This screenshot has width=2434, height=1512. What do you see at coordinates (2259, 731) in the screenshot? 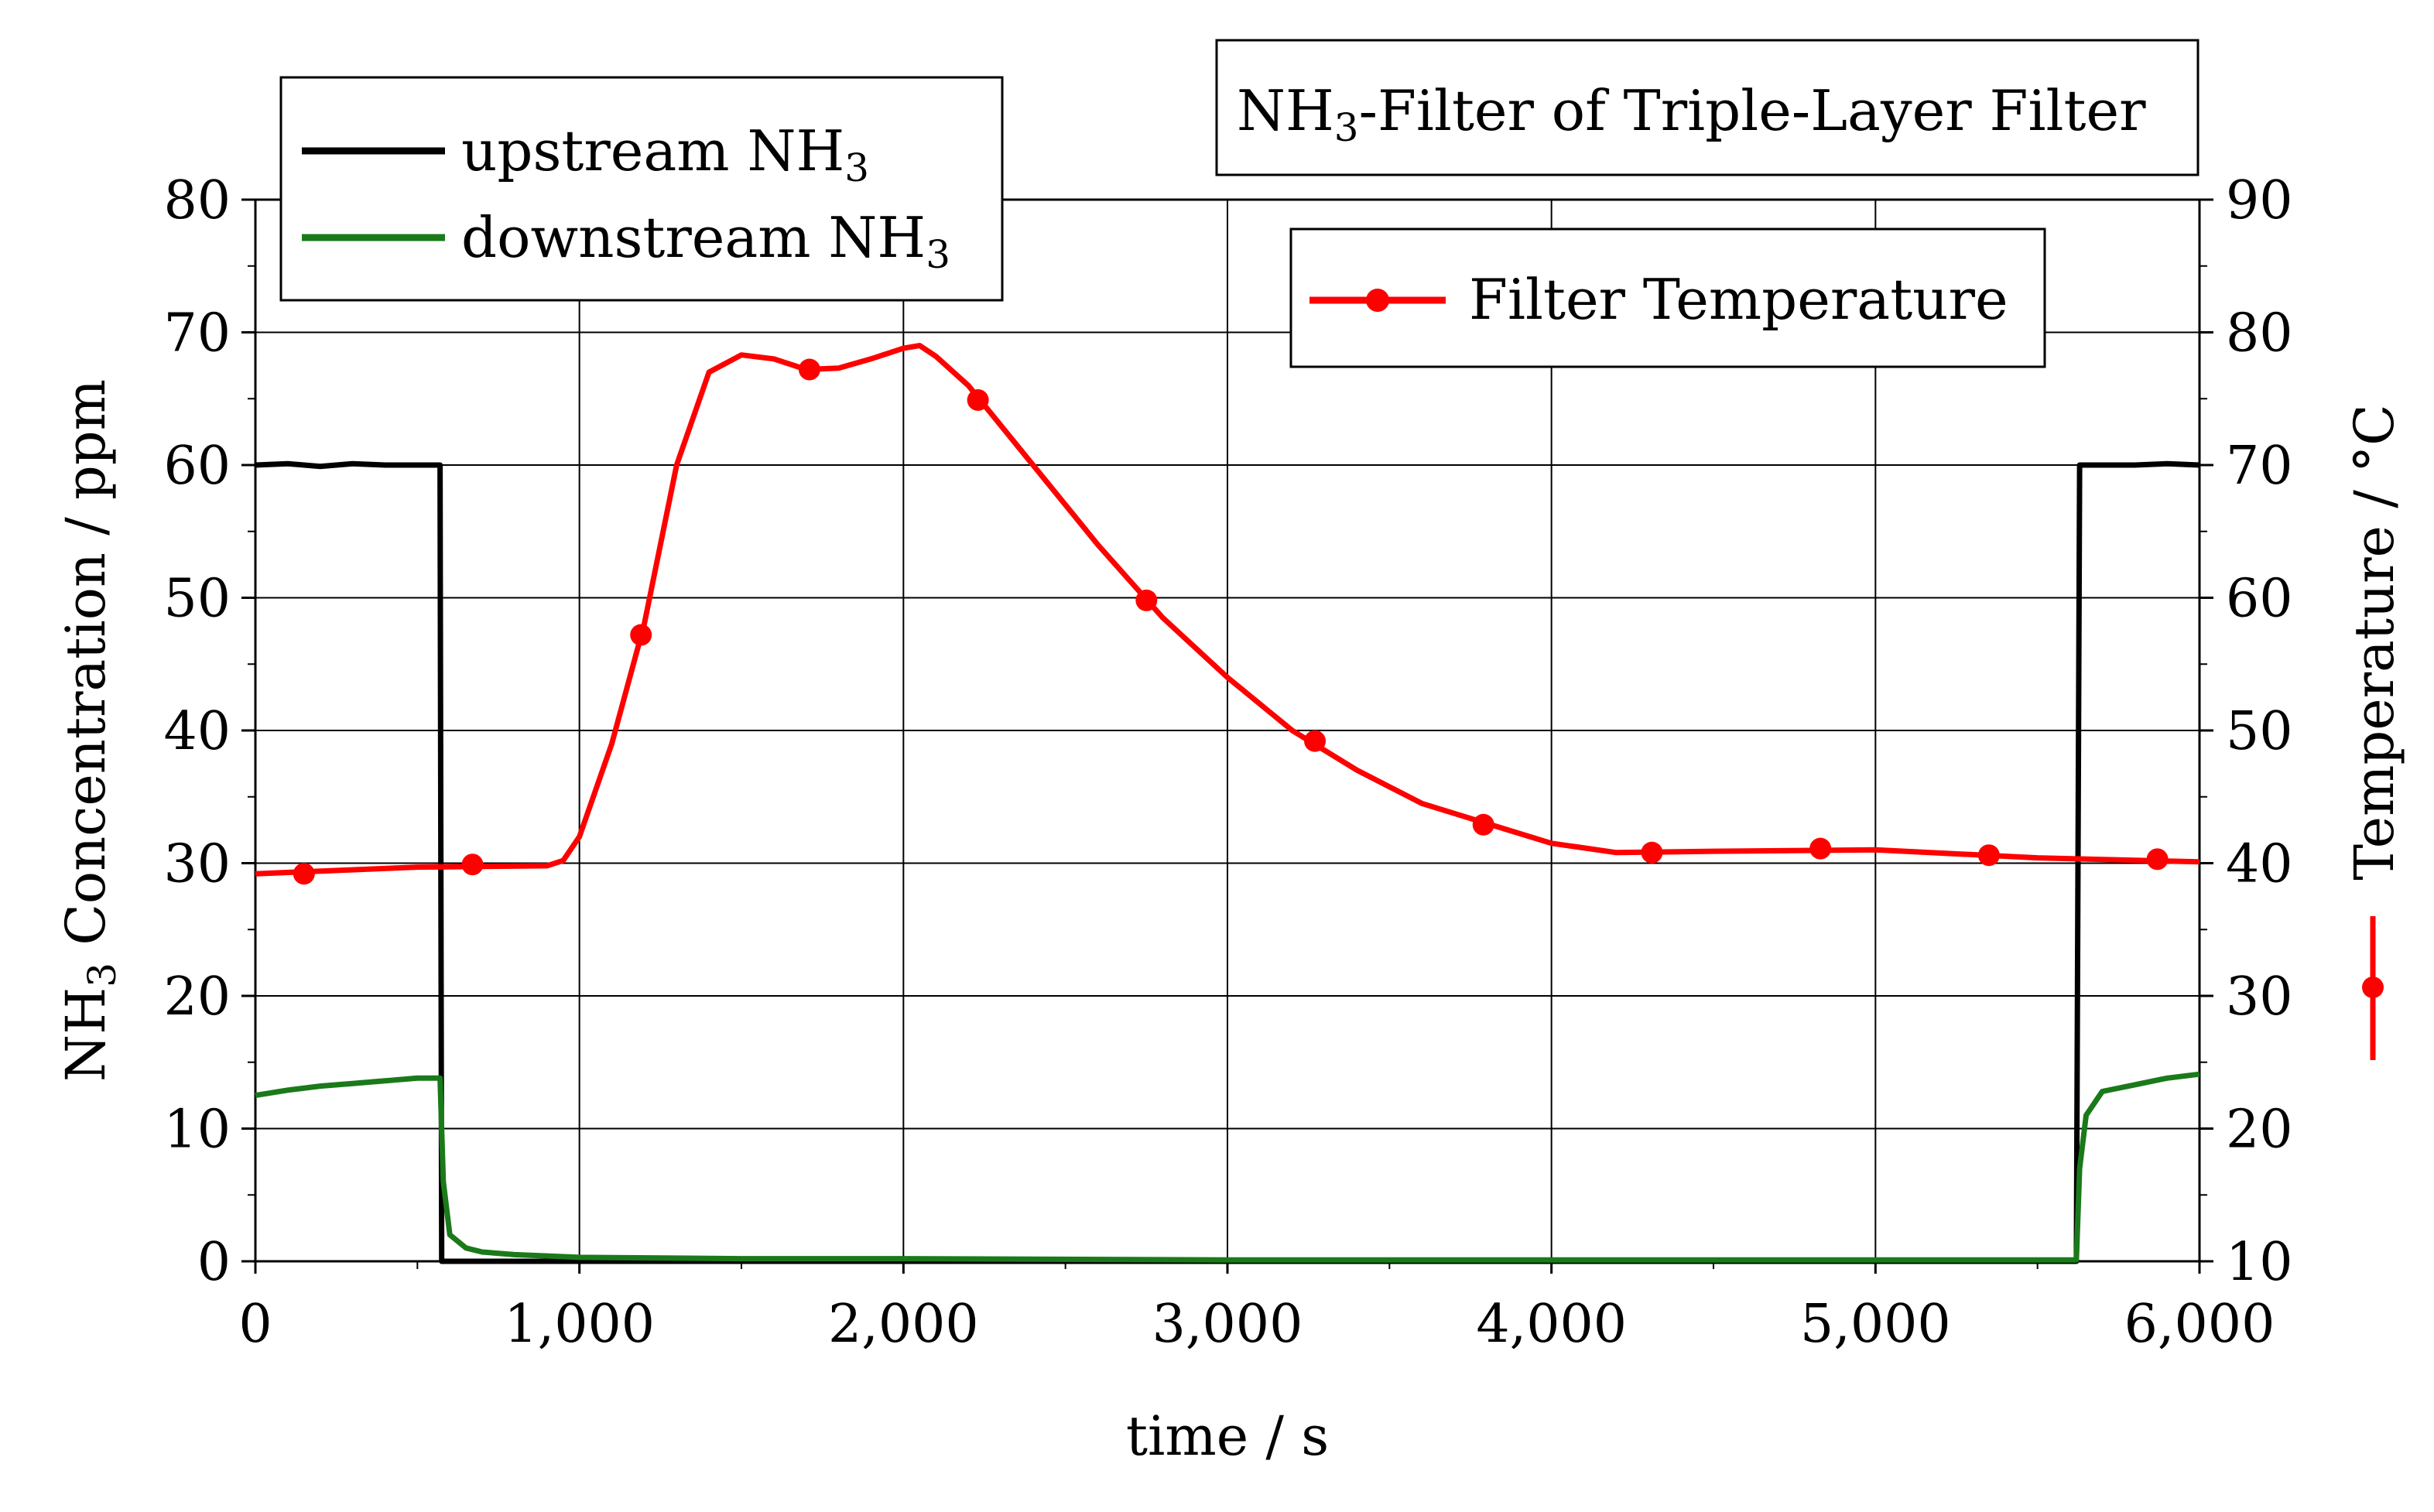
I see `y-right-tick-label: 50` at bounding box center [2259, 731].